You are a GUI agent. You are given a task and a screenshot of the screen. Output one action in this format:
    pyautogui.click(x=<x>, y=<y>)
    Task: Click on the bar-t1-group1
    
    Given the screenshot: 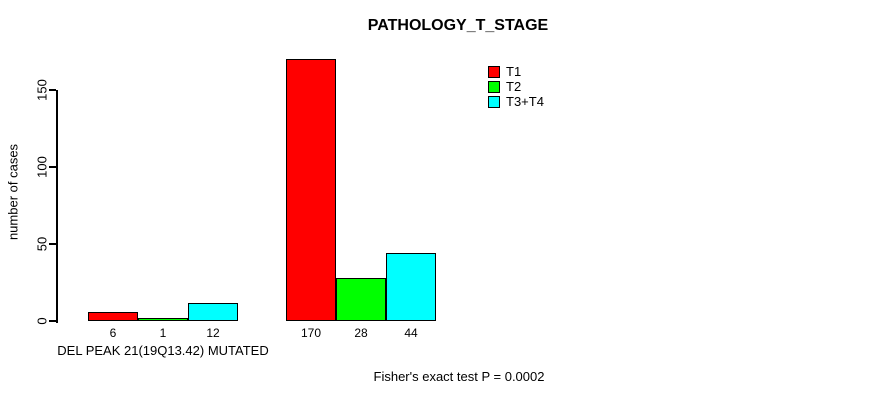 What is the action you would take?
    pyautogui.click(x=113, y=316)
    